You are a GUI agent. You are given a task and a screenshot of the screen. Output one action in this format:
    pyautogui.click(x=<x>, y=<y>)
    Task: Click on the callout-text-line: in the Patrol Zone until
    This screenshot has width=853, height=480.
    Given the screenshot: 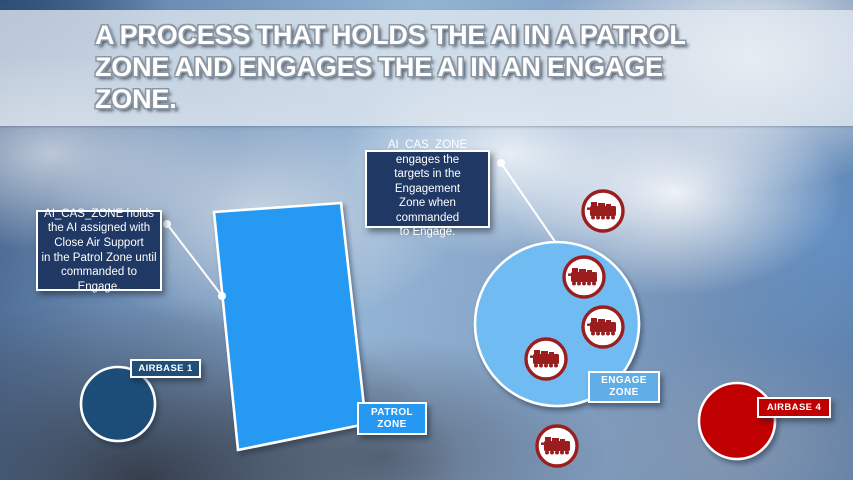 What is the action you would take?
    pyautogui.click(x=99, y=257)
    